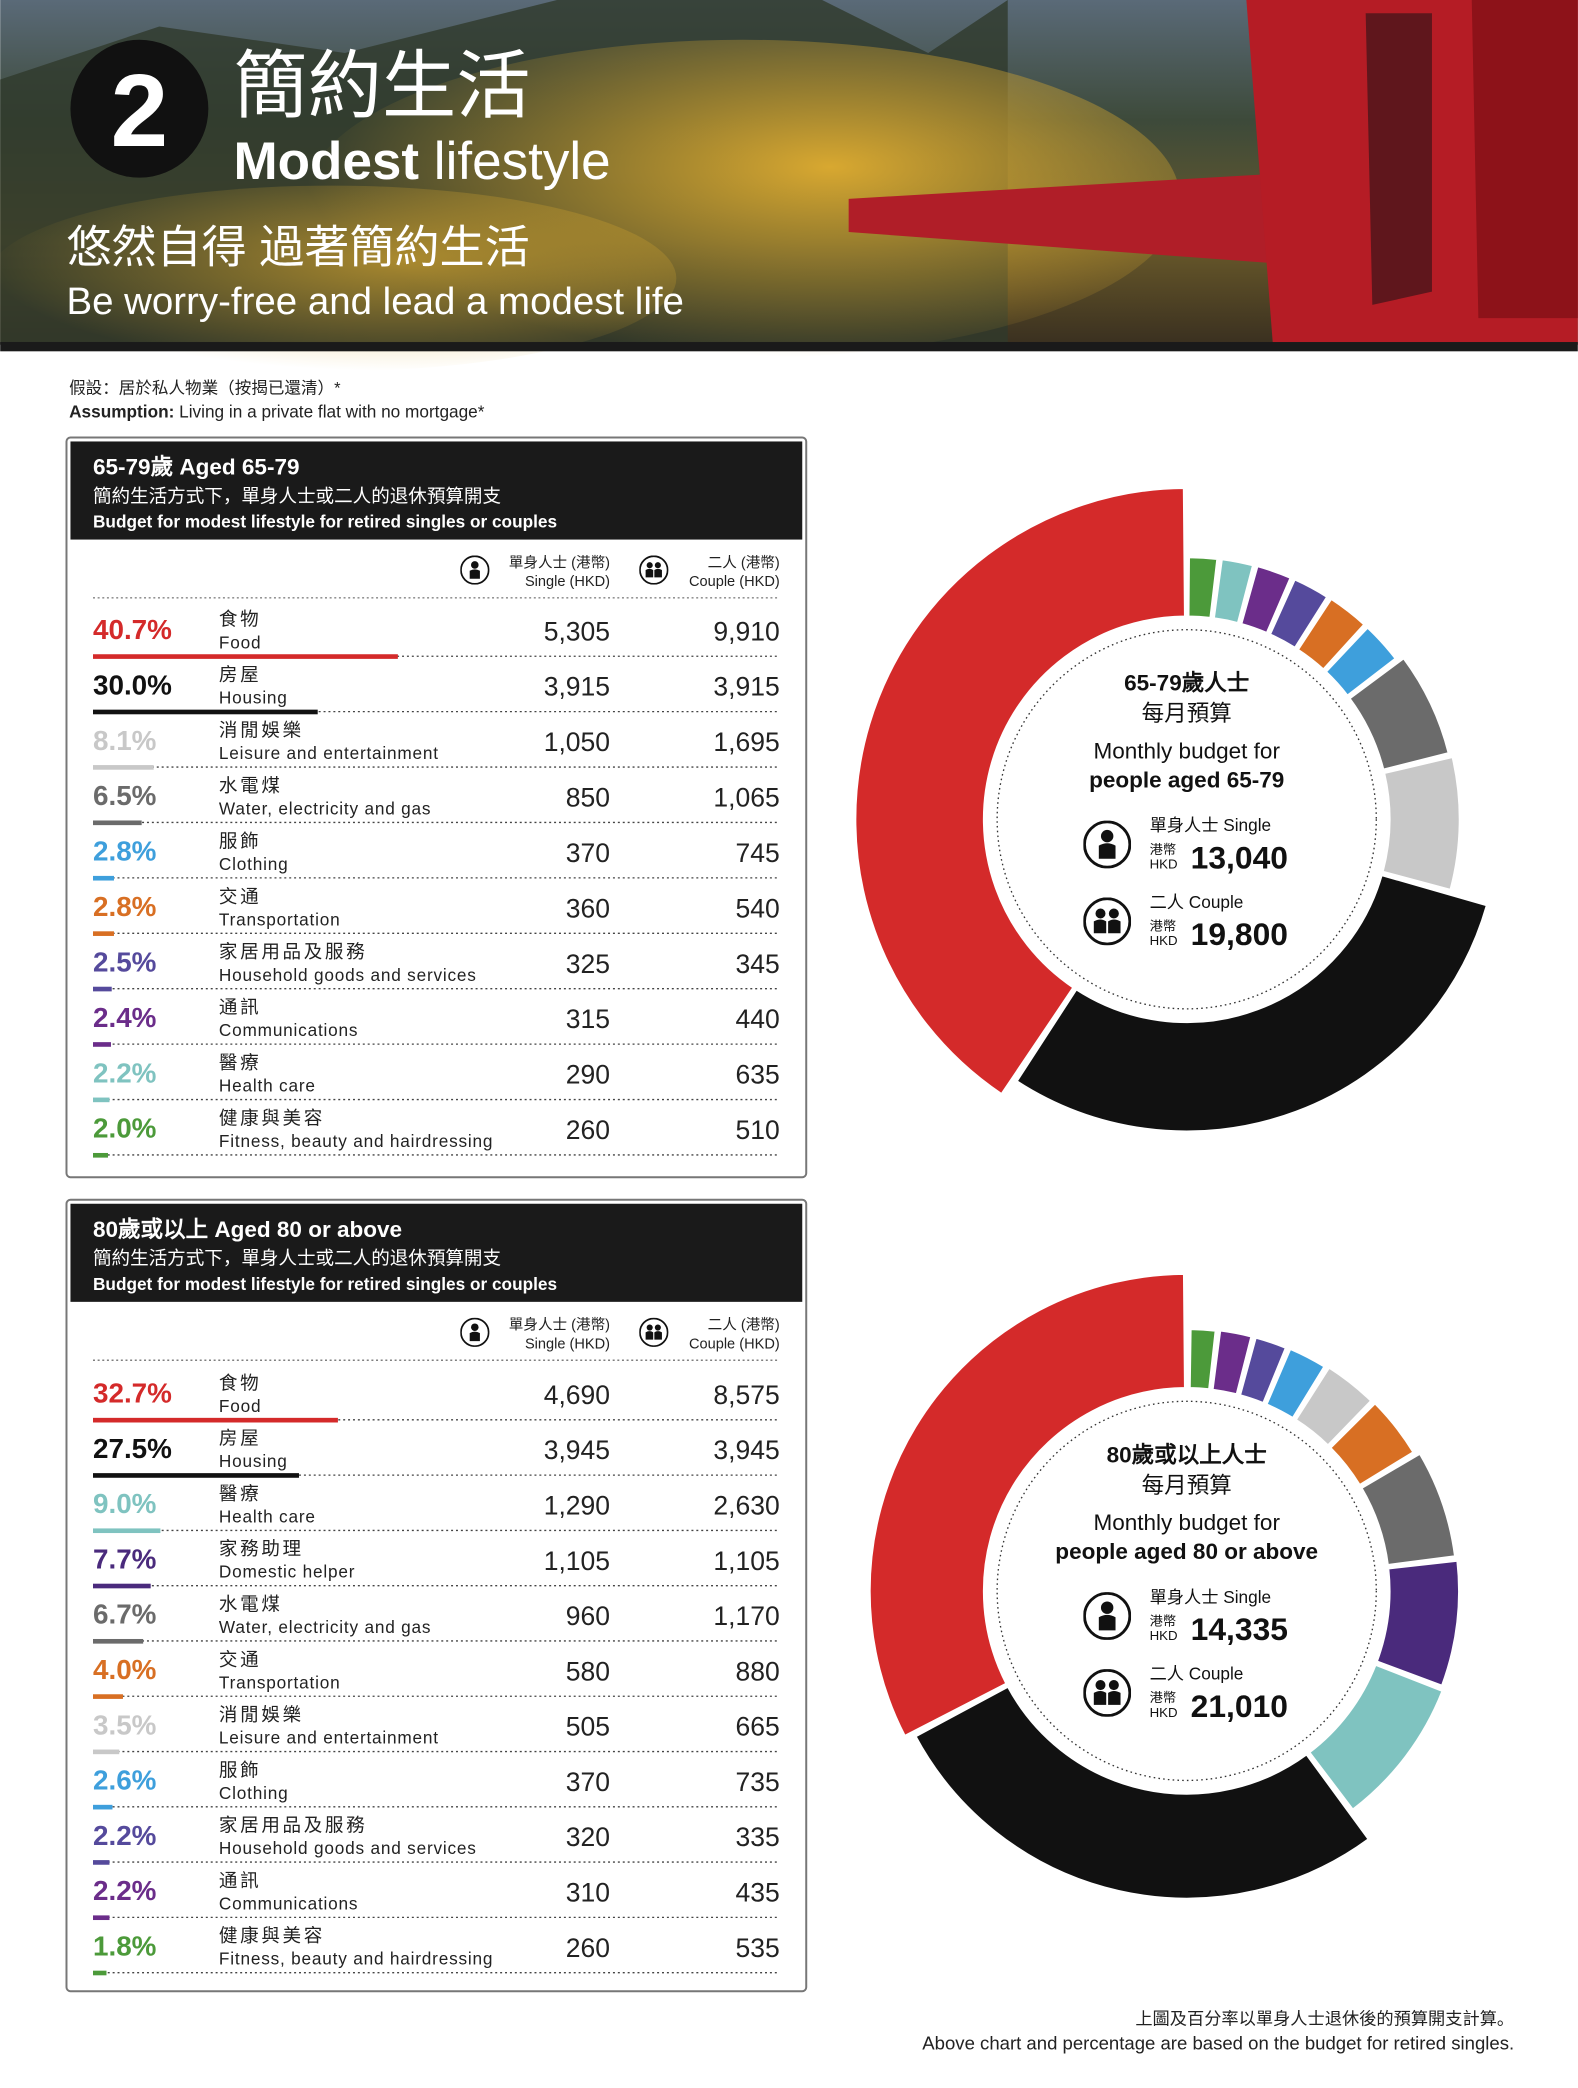 Image resolution: width=1578 pixels, height=2088 pixels. Describe the element at coordinates (132, 1448) in the screenshot. I see `percent-label: 27.5%` at that location.